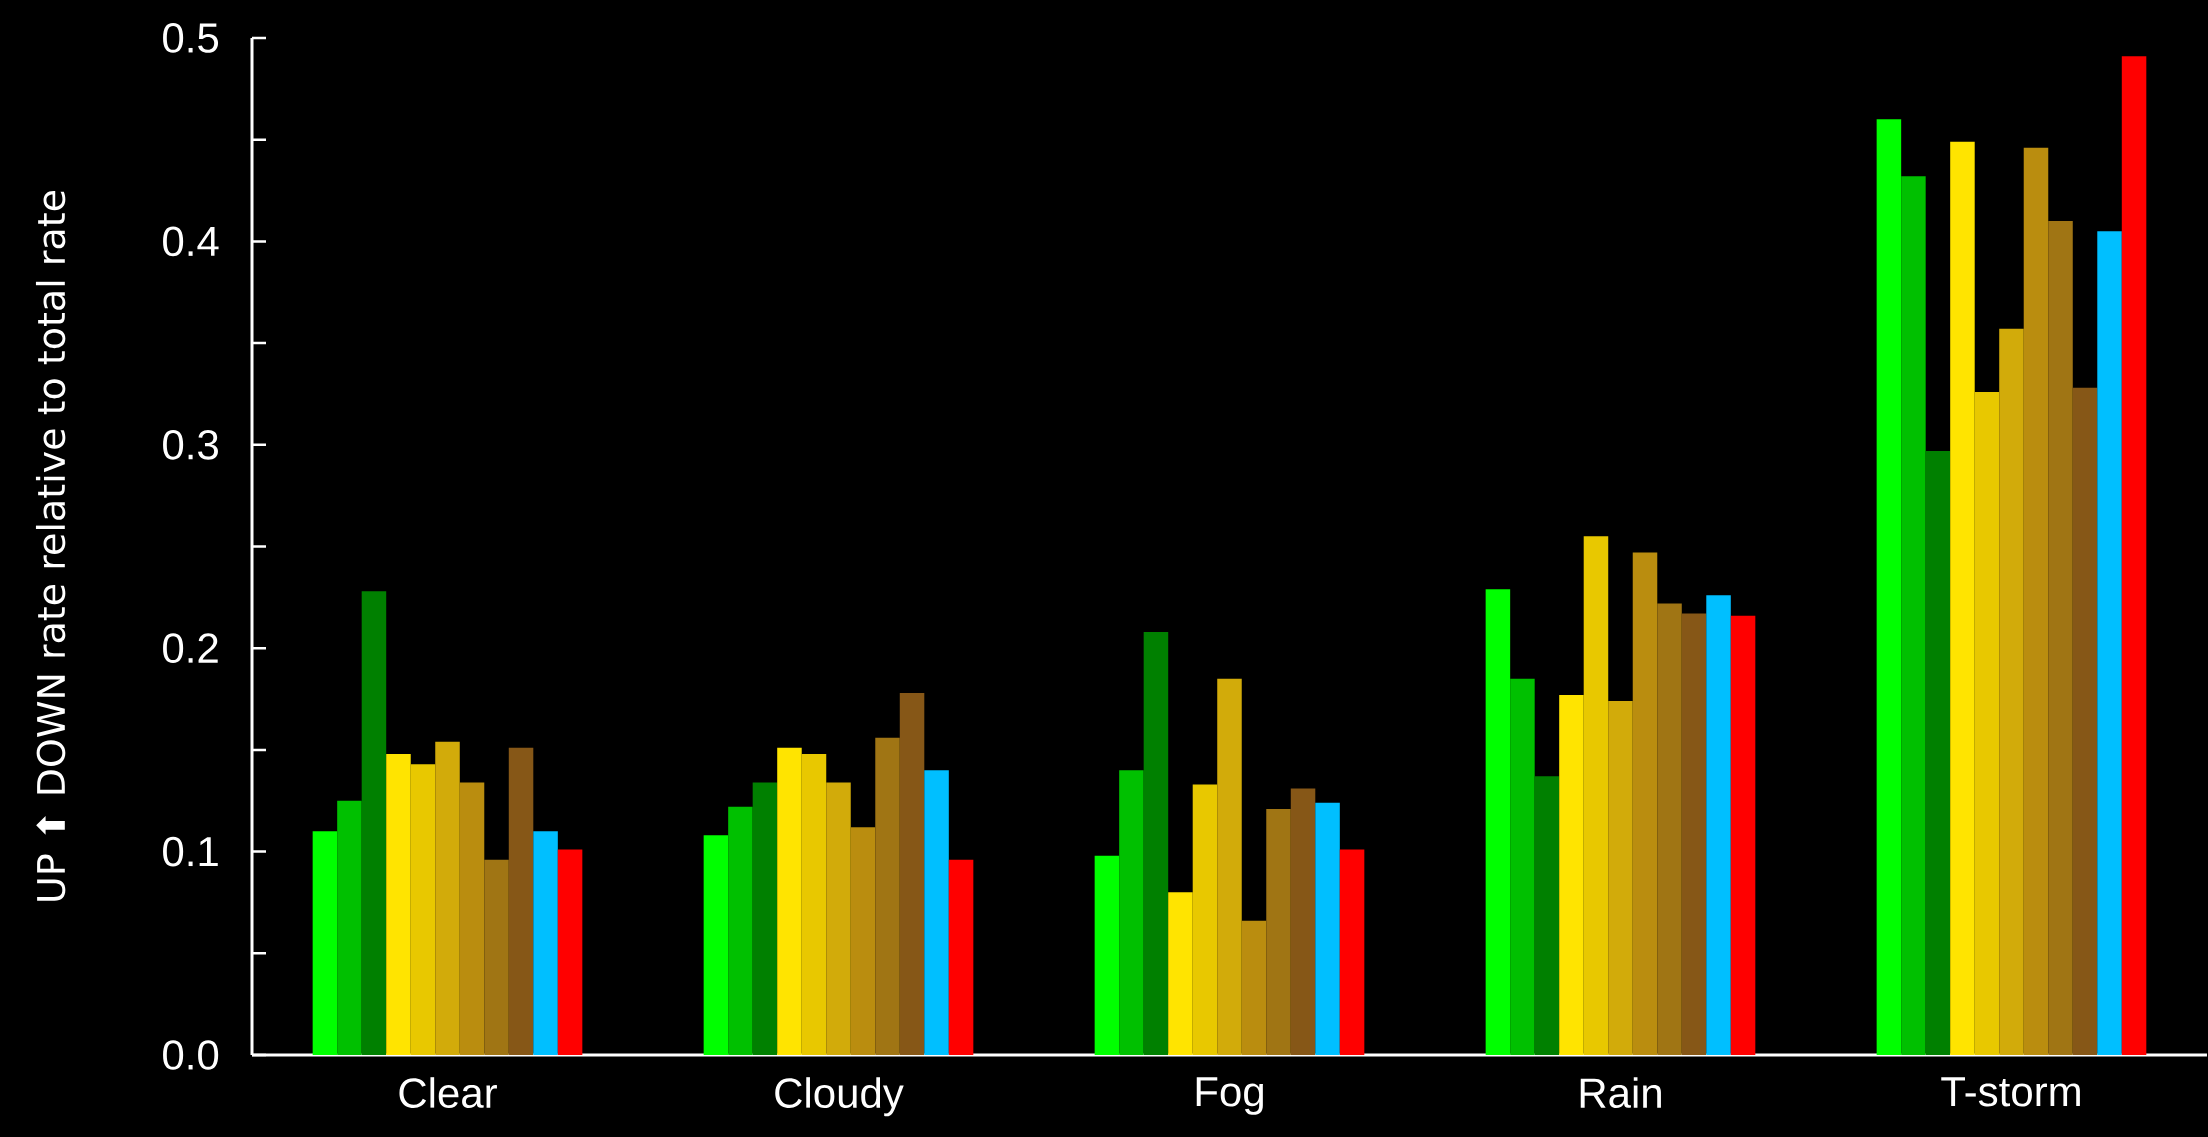 The width and height of the screenshot is (2208, 1137). What do you see at coordinates (1229, 1096) in the screenshot?
I see `x-tick-label: Fog` at bounding box center [1229, 1096].